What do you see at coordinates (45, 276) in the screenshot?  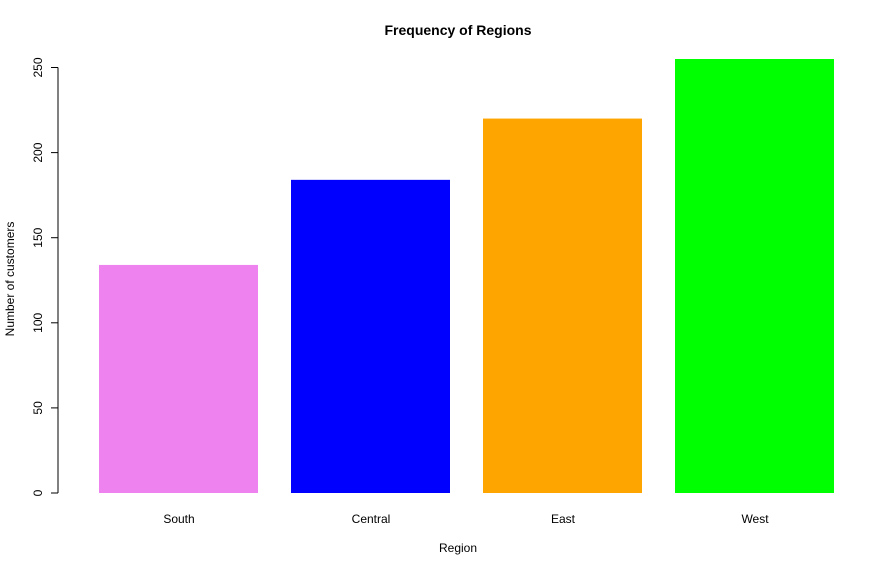 I see `y-axis: 0 50 100 150 200 250` at bounding box center [45, 276].